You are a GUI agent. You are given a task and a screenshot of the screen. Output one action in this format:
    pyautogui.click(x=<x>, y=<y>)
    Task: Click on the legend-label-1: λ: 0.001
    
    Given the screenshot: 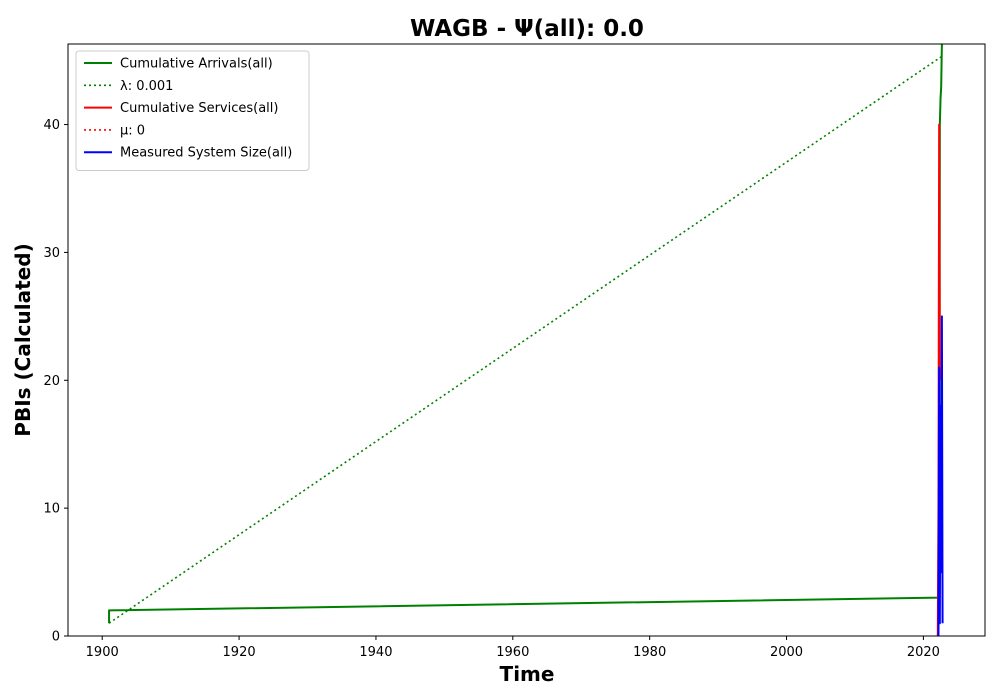 What is the action you would take?
    pyautogui.click(x=146, y=86)
    